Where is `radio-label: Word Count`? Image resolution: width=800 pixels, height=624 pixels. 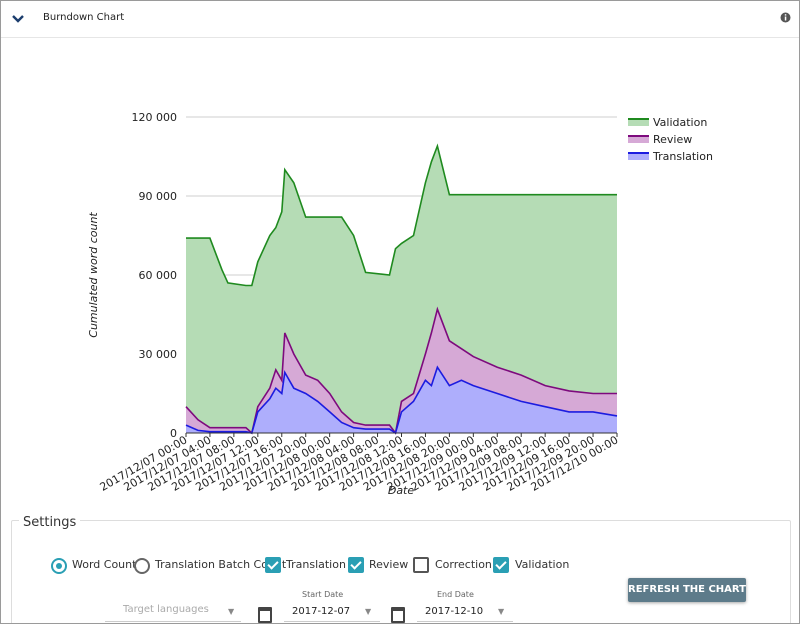 radio-label: Word Count is located at coordinates (104, 564).